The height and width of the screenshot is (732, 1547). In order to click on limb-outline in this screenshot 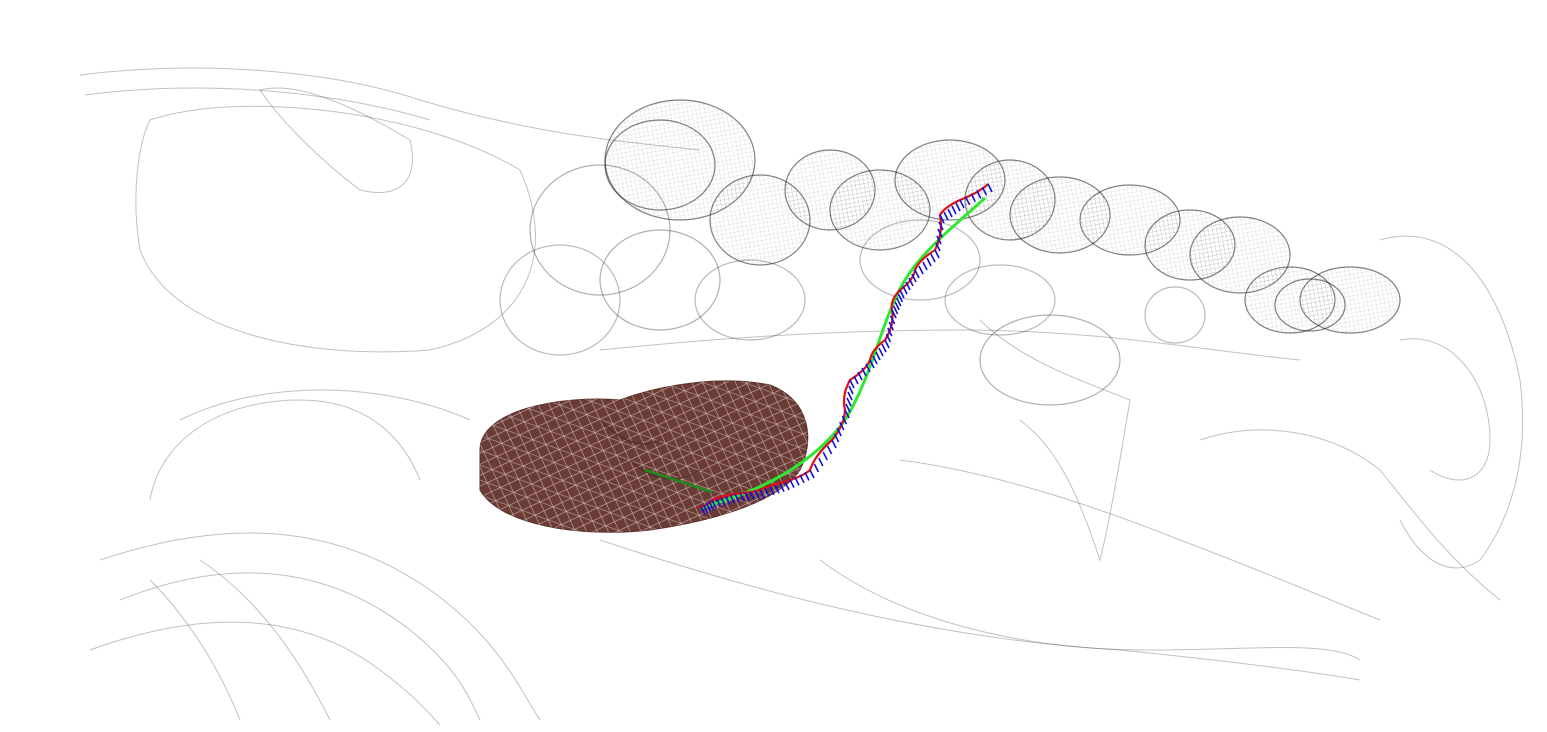, I will do `click(1055, 440)`.